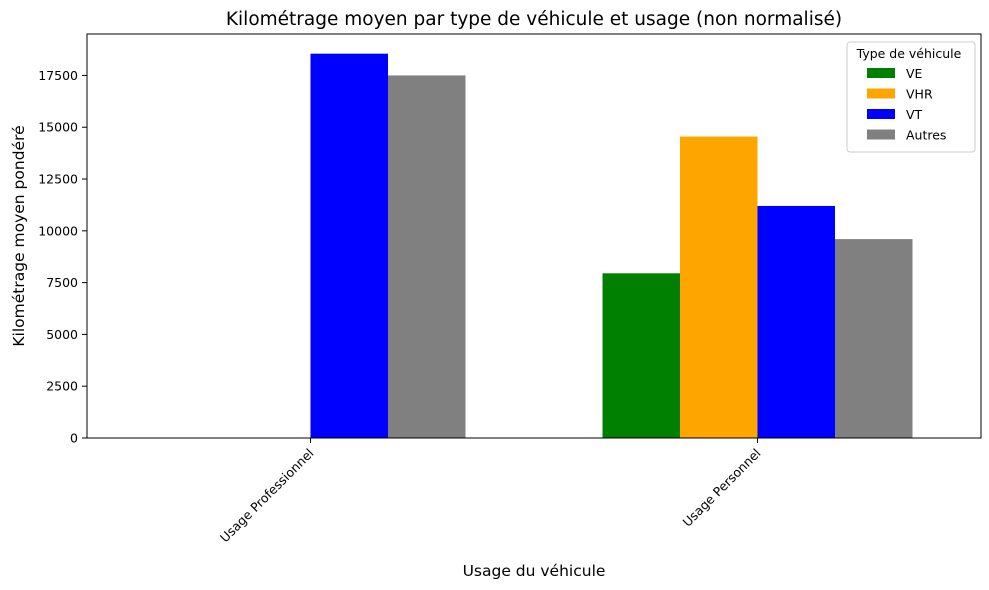 The width and height of the screenshot is (989, 590). Describe the element at coordinates (919, 94) in the screenshot. I see `legend-label-vhr: VHR` at that location.